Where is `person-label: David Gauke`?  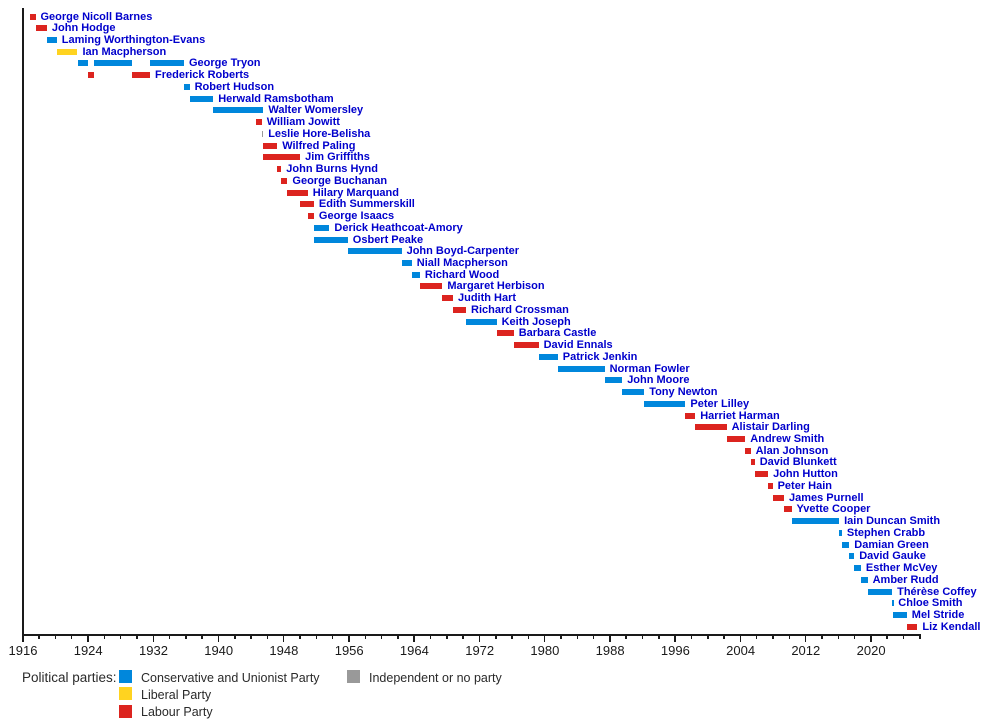
person-label: David Gauke is located at coordinates (892, 556).